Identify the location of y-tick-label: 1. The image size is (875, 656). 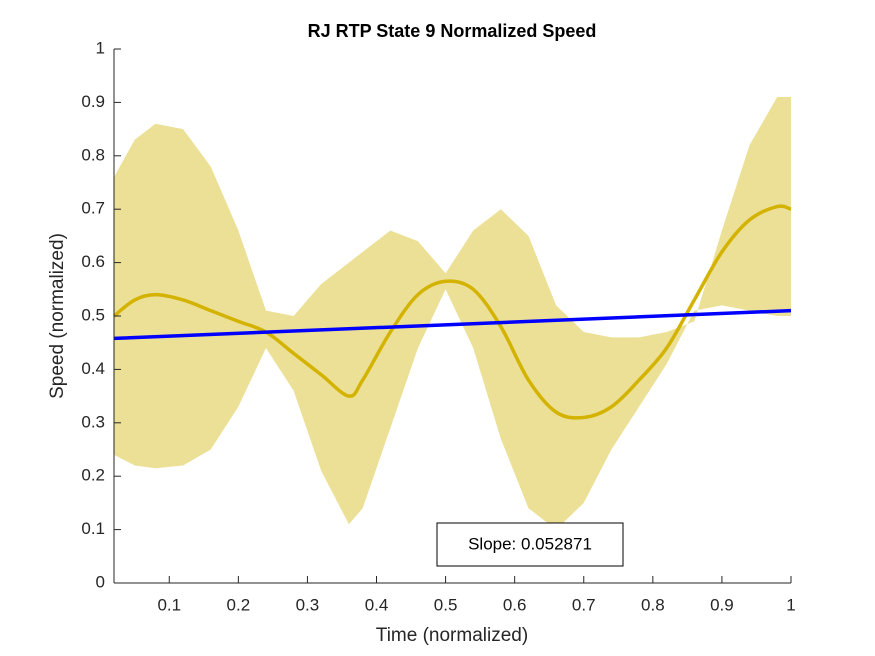
(100, 47).